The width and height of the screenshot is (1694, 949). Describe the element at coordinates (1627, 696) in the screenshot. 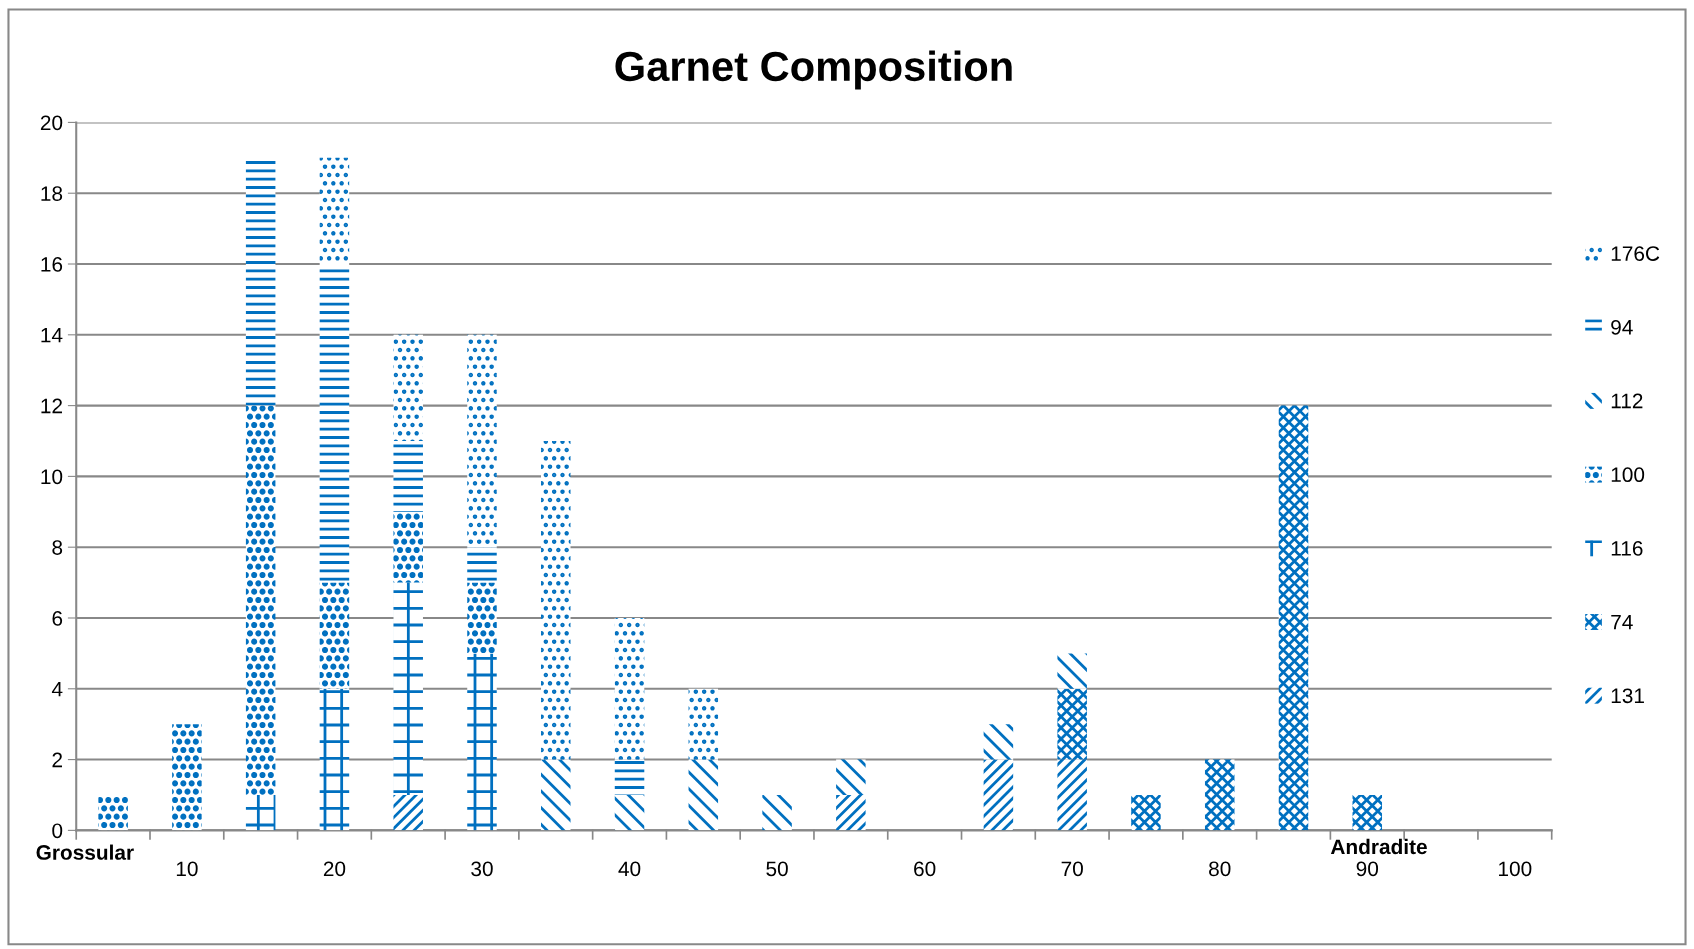

I see `legend-label: 131` at that location.